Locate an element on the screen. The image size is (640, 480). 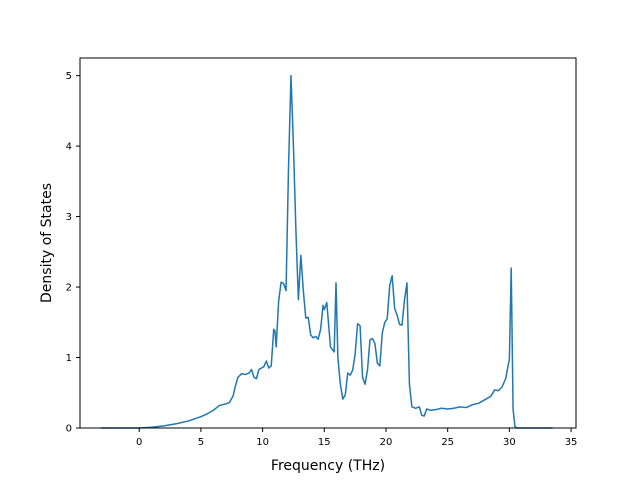
x-axis-label: Frequency (THz) is located at coordinates (328, 466).